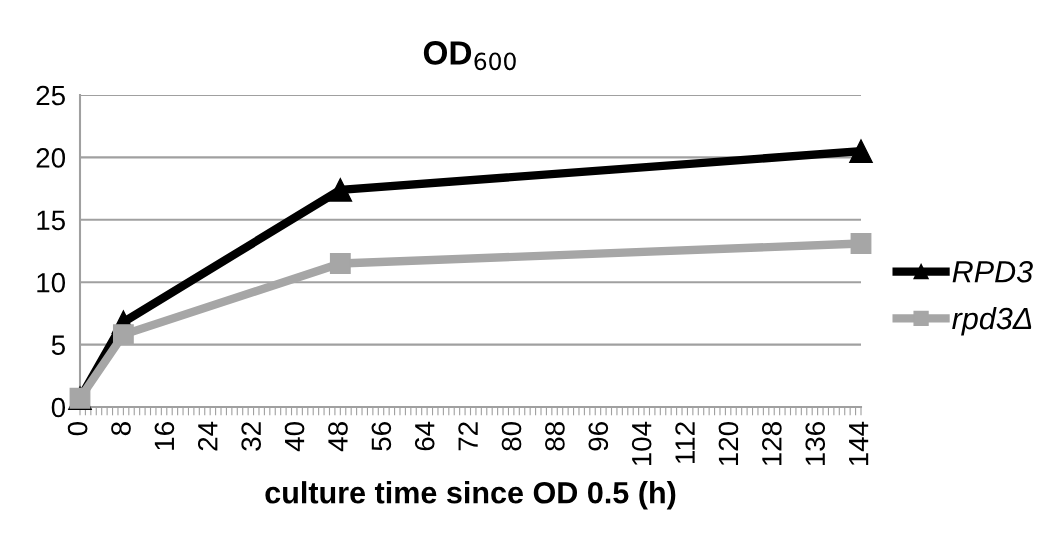 The image size is (1046, 535). I want to click on x-tick-label: 120, so click(728, 443).